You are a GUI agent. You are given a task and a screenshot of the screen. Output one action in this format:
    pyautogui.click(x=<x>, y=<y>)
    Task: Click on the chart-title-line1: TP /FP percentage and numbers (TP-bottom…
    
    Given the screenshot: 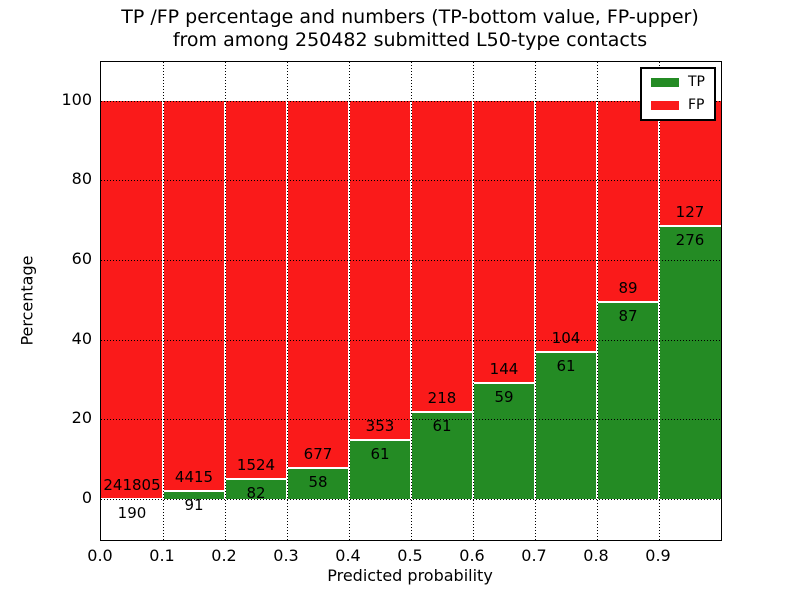 What is the action you would take?
    pyautogui.click(x=410, y=17)
    